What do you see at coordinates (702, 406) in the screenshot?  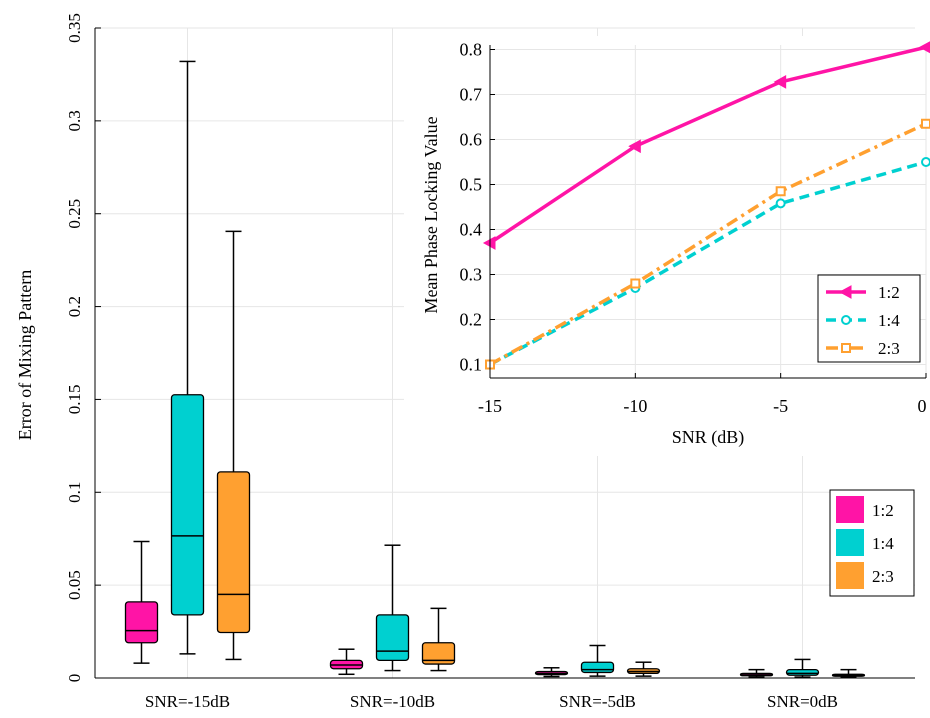 I see `inset-x-tick-labels: -15 -10 -5 0` at bounding box center [702, 406].